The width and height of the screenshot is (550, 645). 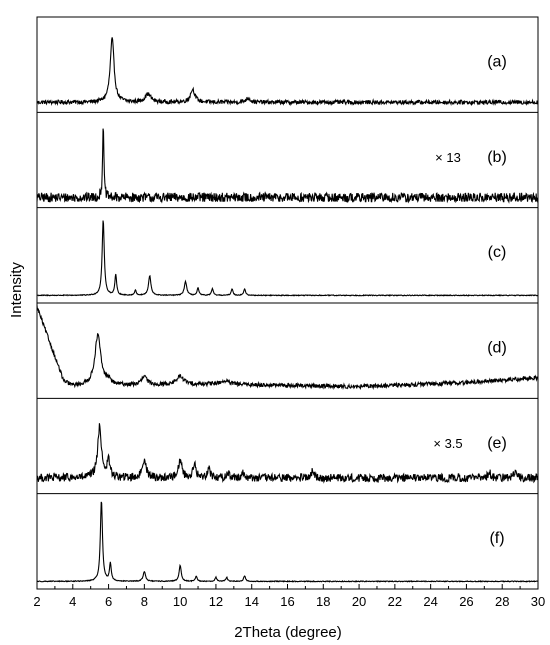 What do you see at coordinates (323, 601) in the screenshot?
I see `x-tick-label: 18` at bounding box center [323, 601].